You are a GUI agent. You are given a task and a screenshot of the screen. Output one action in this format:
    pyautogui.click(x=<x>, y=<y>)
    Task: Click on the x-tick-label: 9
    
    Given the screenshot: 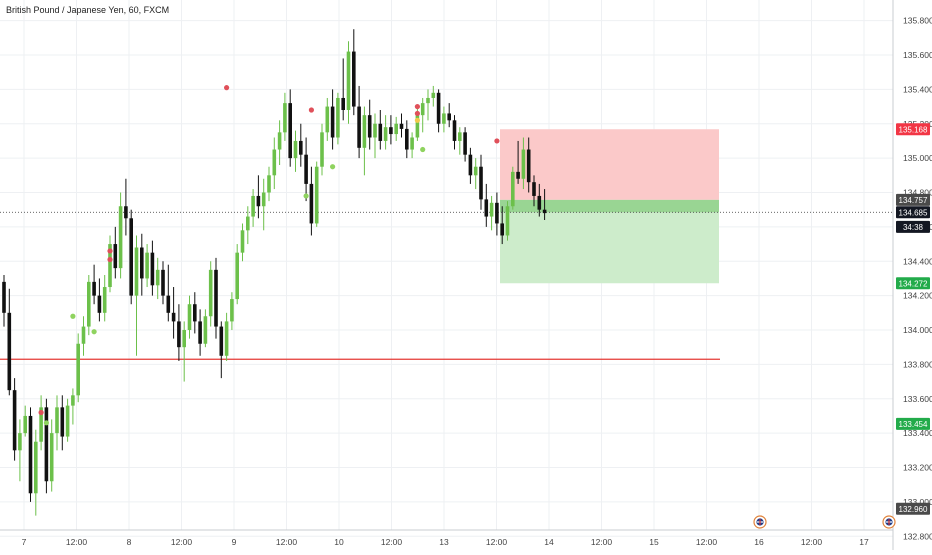 What is the action you would take?
    pyautogui.click(x=234, y=542)
    